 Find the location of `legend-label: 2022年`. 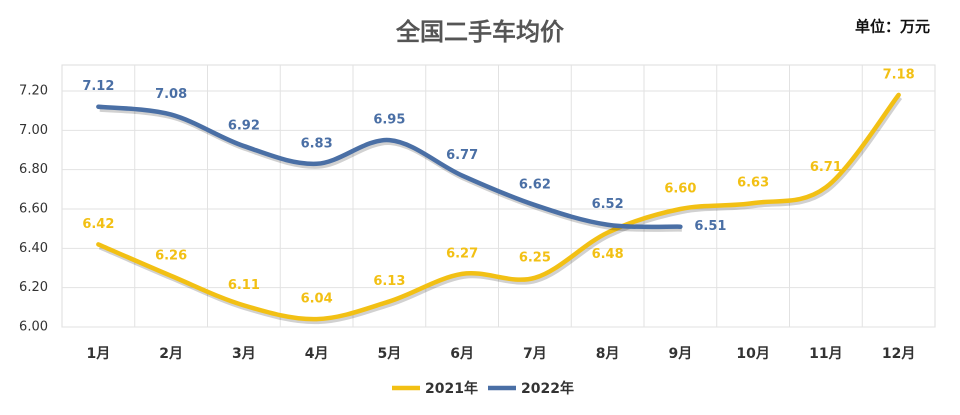

legend-label: 2022年 is located at coordinates (547, 388).